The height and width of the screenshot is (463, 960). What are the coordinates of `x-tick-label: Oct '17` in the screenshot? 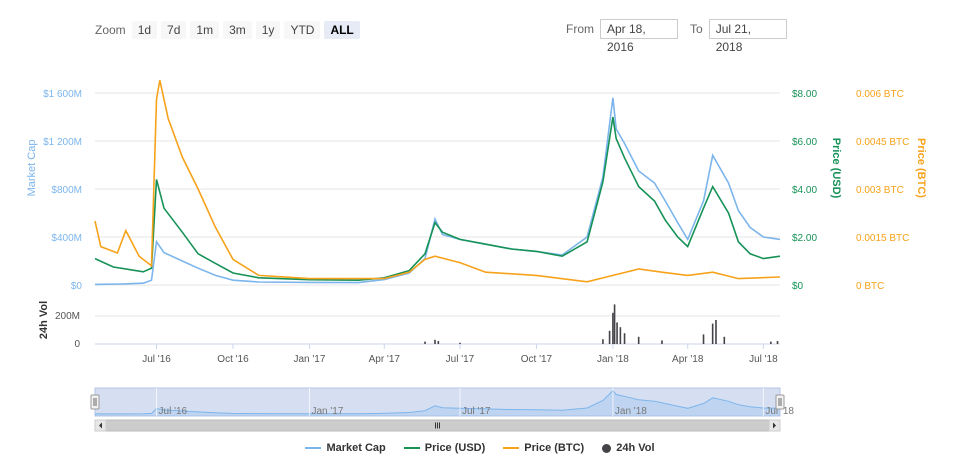 It's located at (537, 359).